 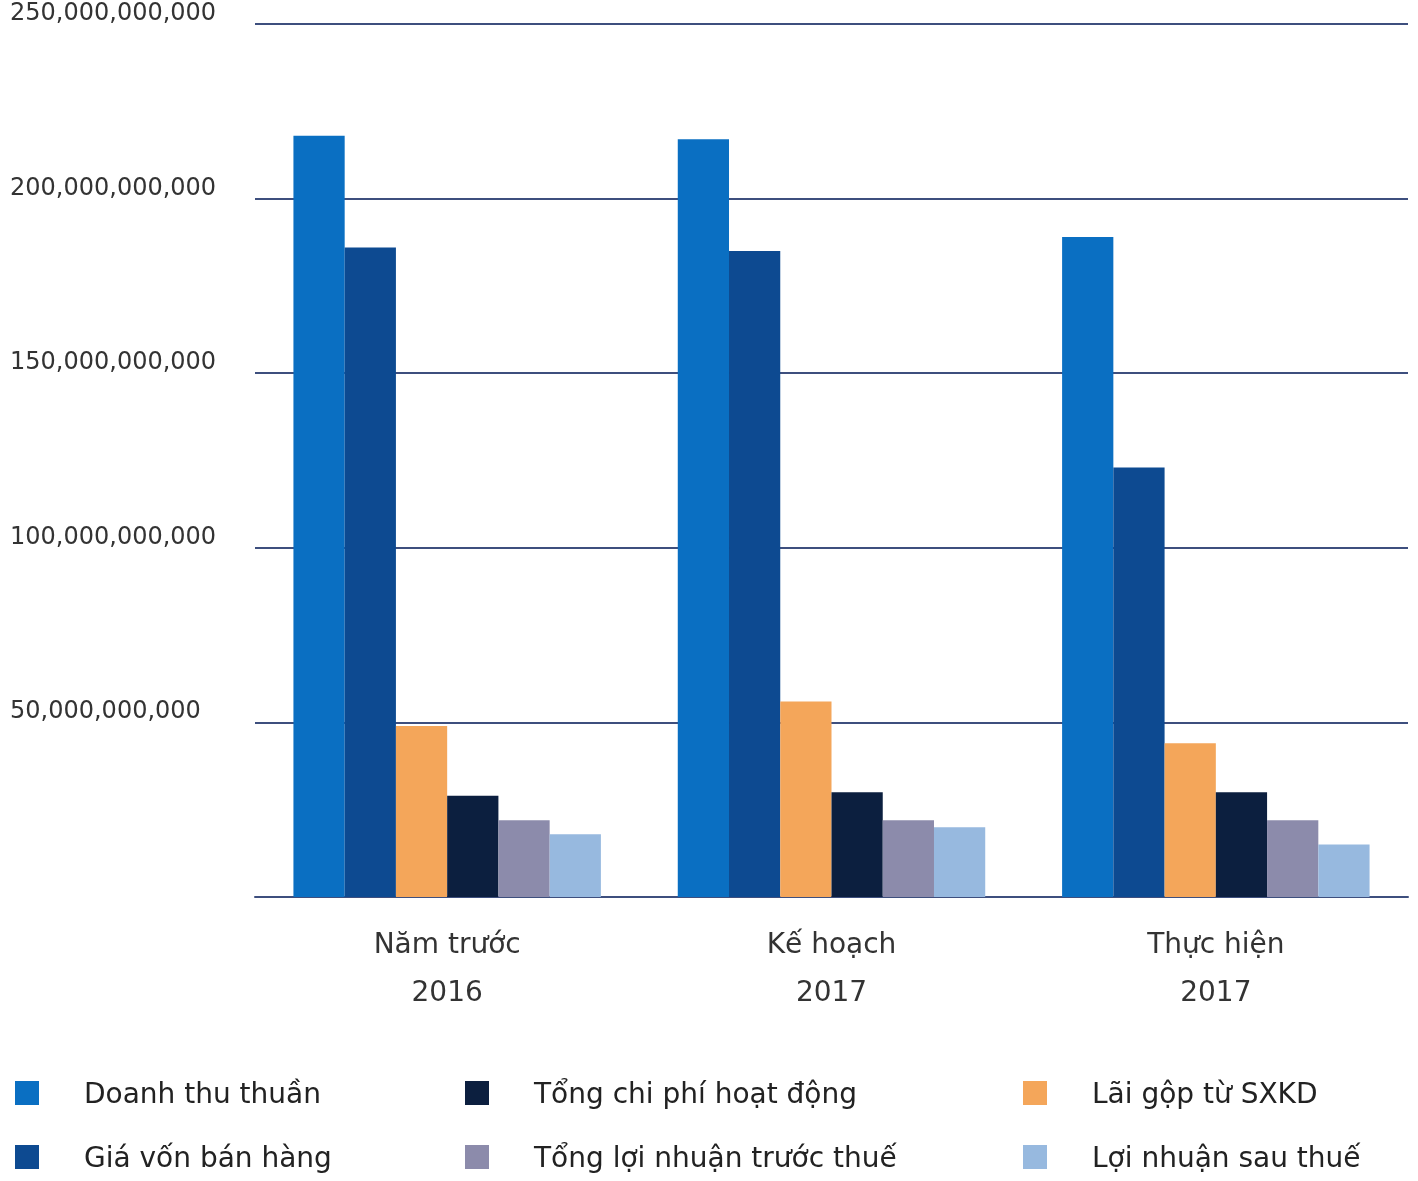 What do you see at coordinates (1215, 967) in the screenshot?
I see `x-tick-label: Thực hiện 2017` at bounding box center [1215, 967].